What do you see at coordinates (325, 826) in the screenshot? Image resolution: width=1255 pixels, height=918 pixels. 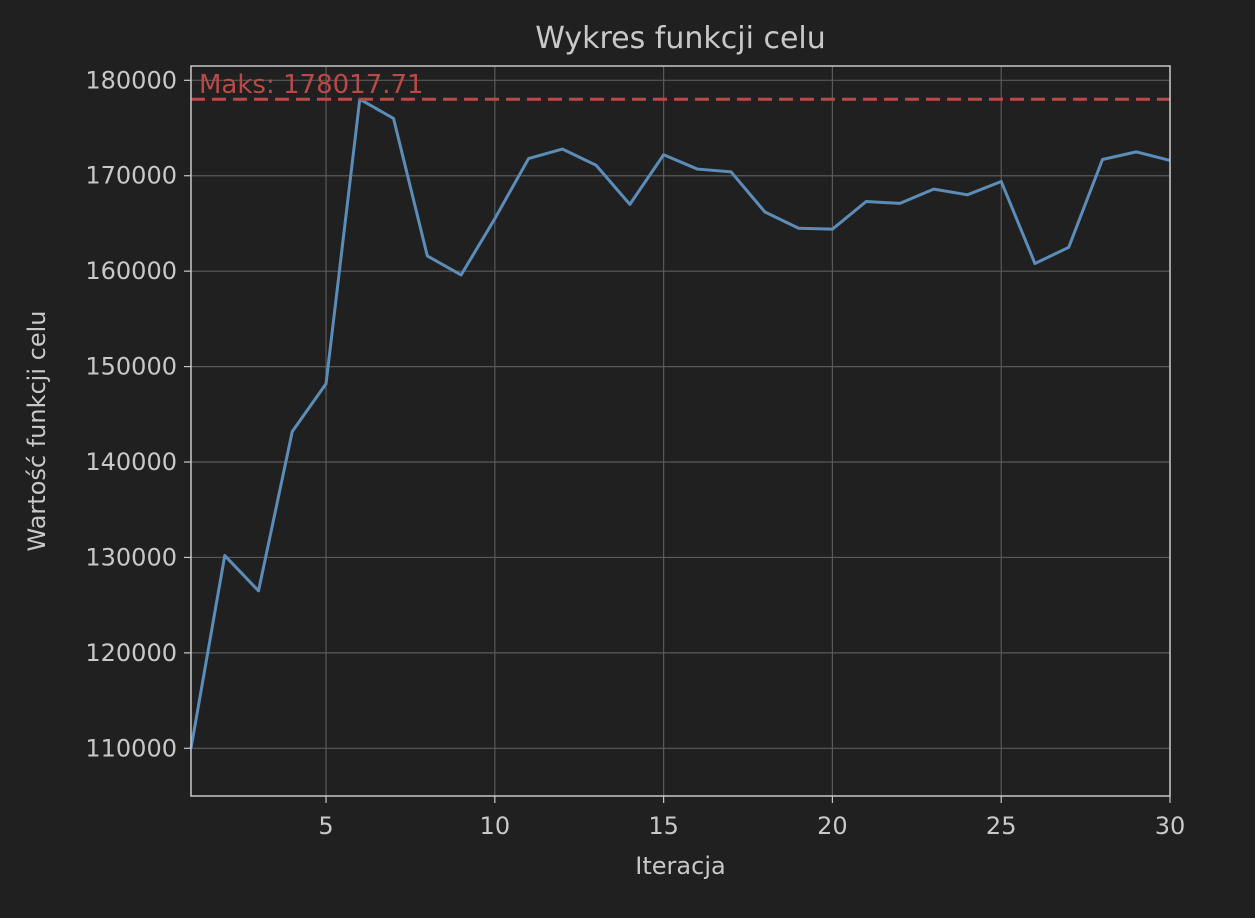 I see `x-tick-label: 5` at bounding box center [325, 826].